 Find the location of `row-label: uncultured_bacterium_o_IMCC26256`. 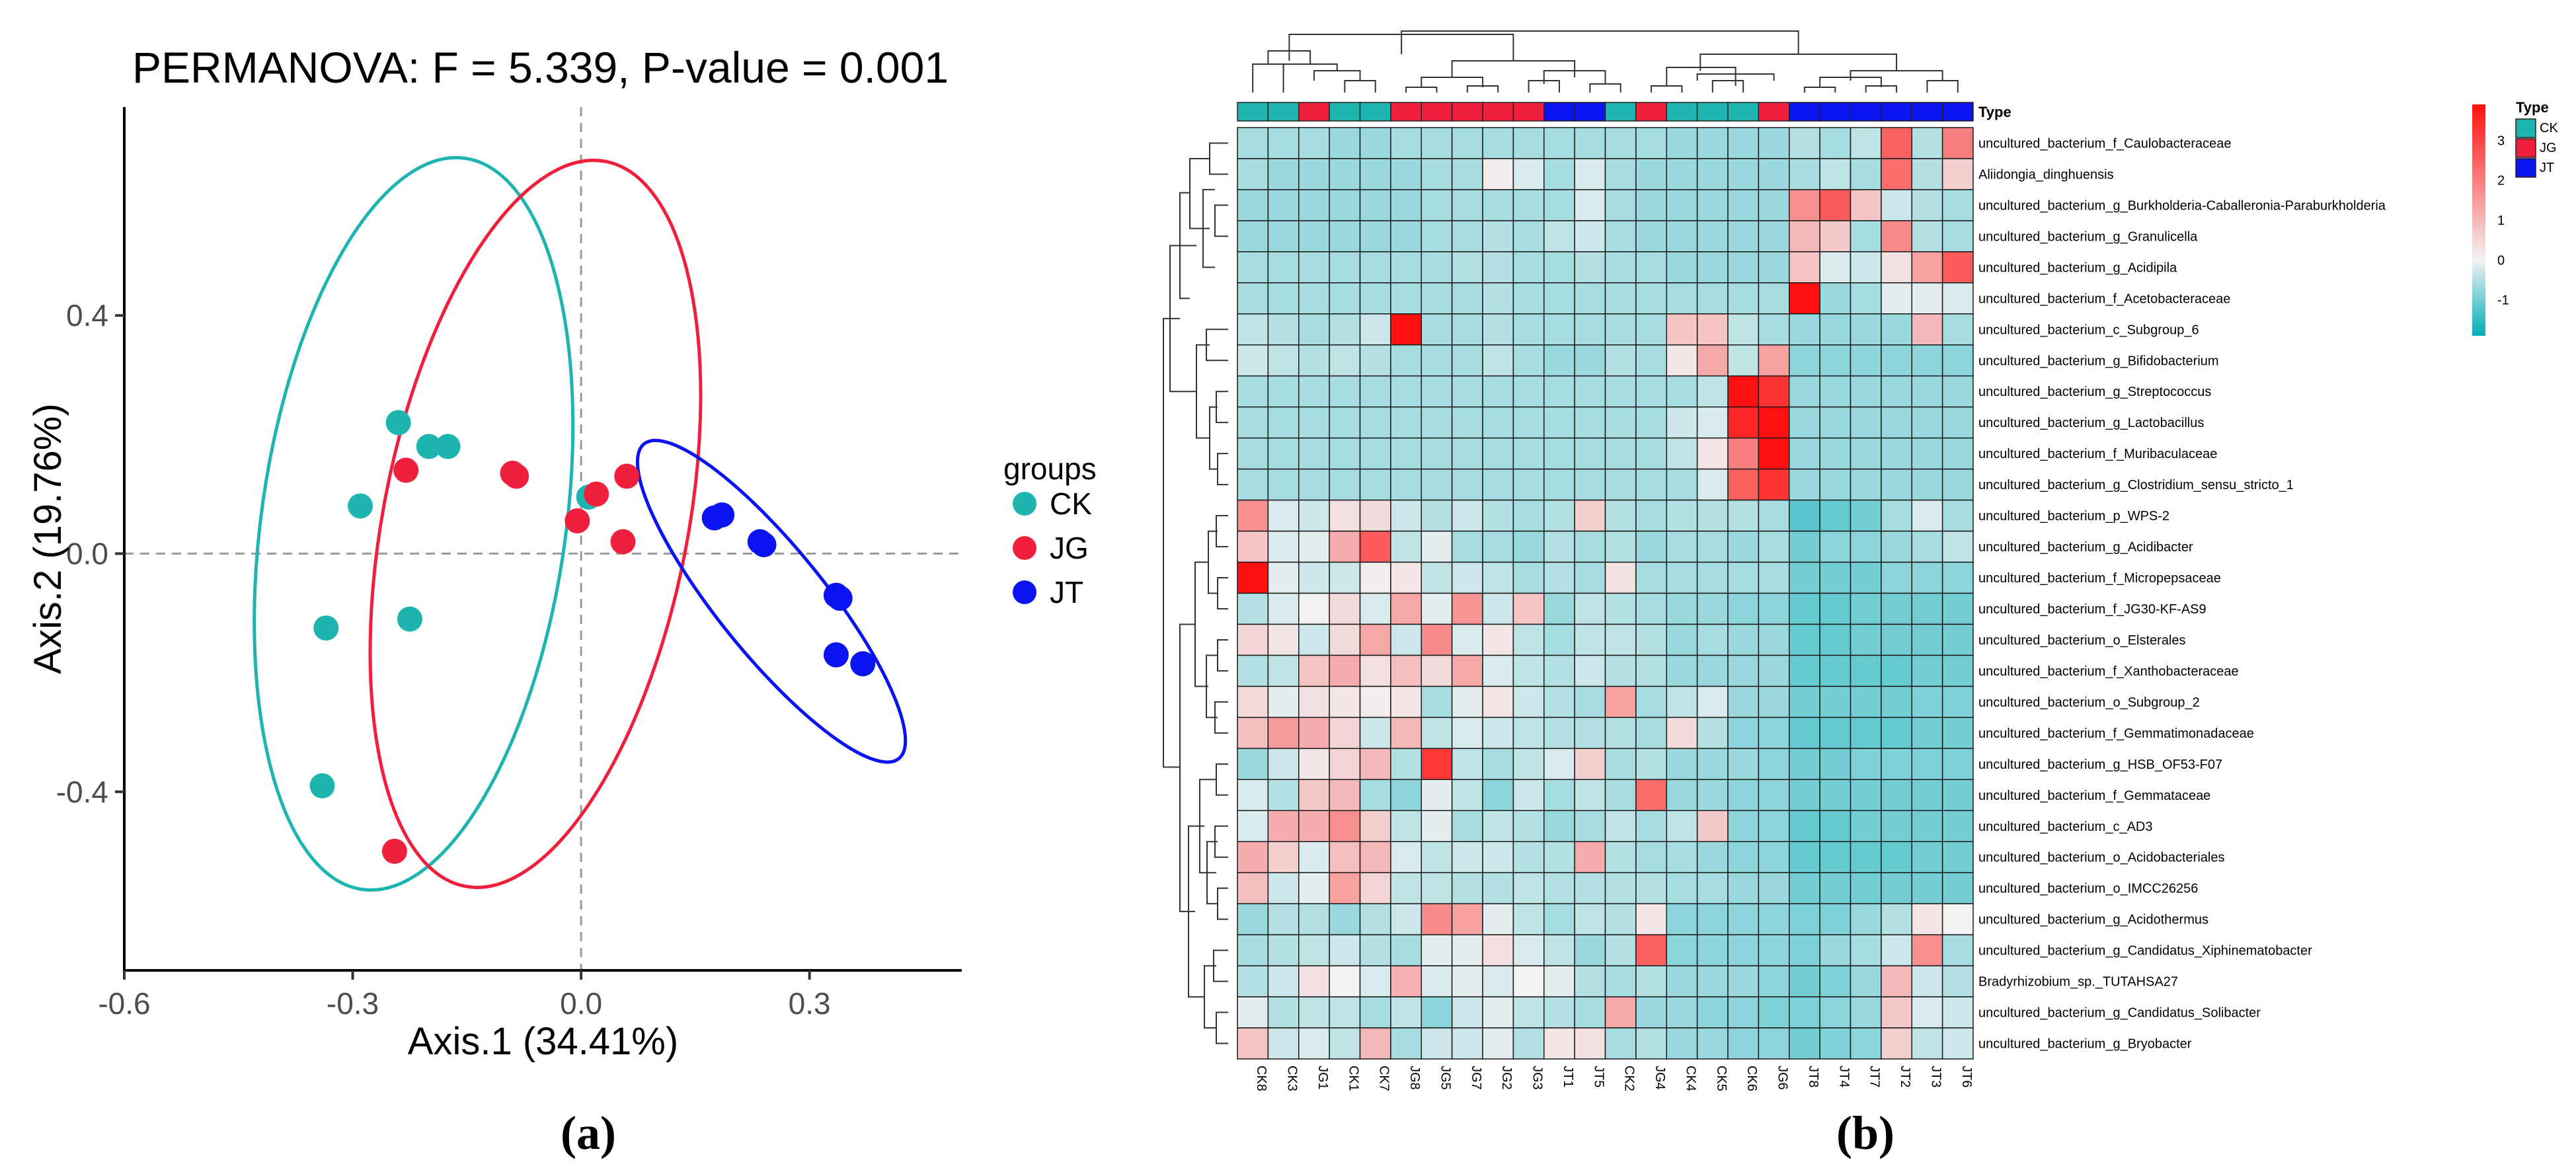

row-label: uncultured_bacterium_o_IMCC26256 is located at coordinates (2088, 889).